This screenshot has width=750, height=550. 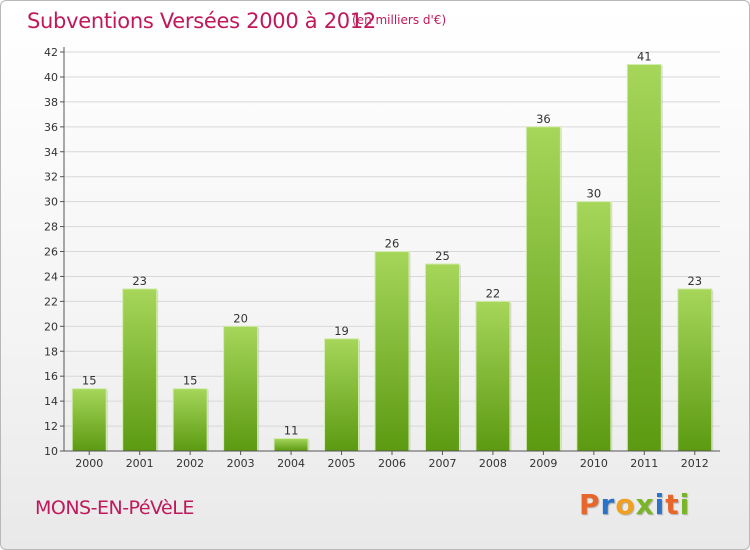 What do you see at coordinates (140, 370) in the screenshot?
I see `bar-2001` at bounding box center [140, 370].